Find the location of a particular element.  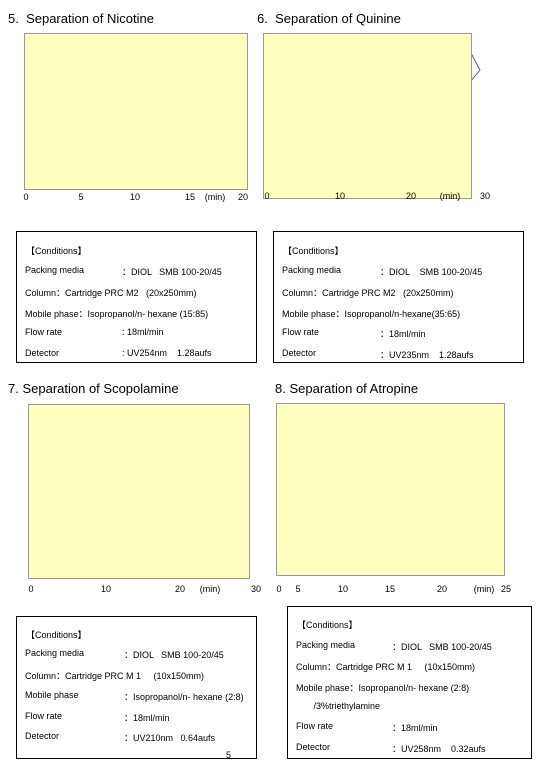

condition-label: Mobile phase：Isopropanol/n- hexane (2:8) is located at coordinates (383, 688).